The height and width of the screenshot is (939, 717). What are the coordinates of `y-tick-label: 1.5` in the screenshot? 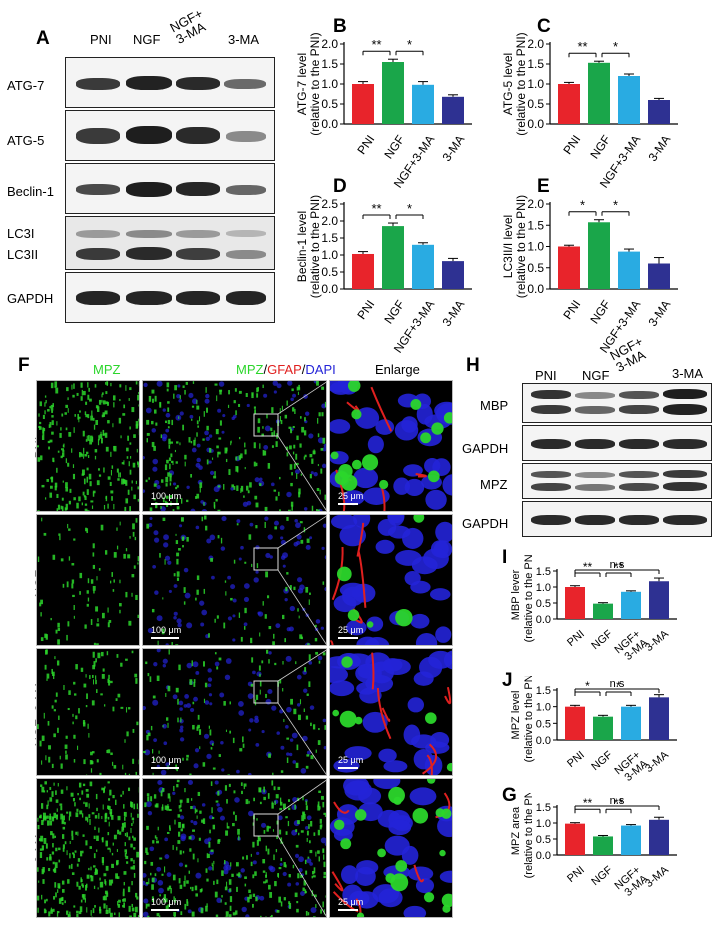 It's located at (543, 572).